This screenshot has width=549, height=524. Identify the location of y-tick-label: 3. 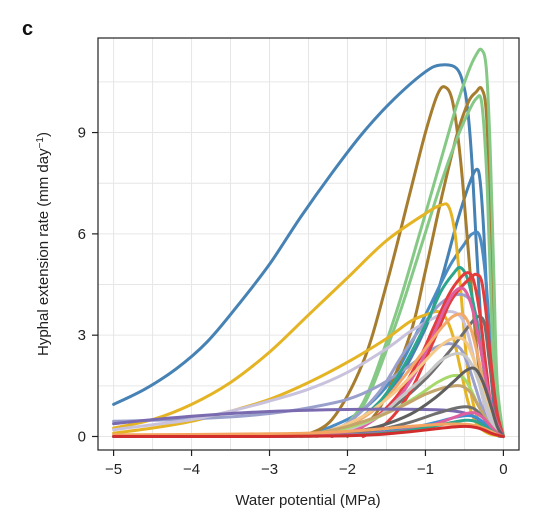
(82, 335).